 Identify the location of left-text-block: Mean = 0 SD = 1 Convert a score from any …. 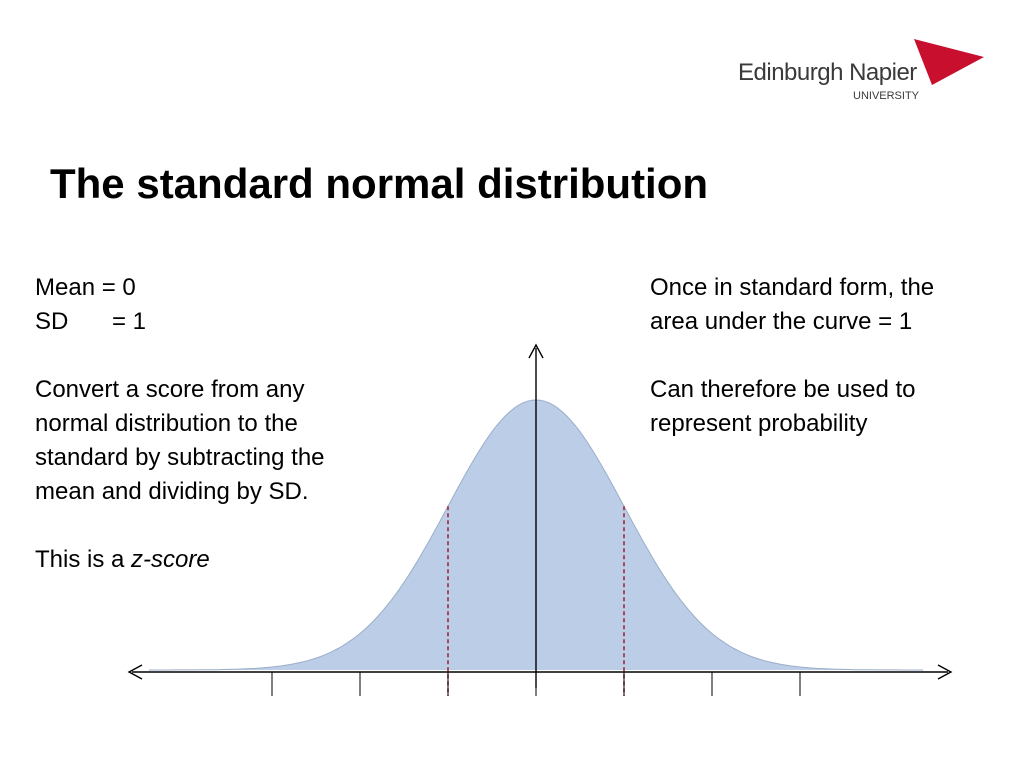
(180, 424).